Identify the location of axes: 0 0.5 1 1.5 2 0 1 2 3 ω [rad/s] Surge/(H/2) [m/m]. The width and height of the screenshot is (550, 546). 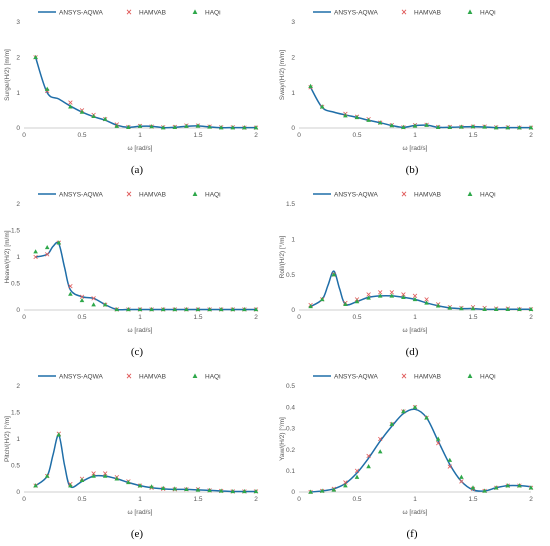
(131, 85).